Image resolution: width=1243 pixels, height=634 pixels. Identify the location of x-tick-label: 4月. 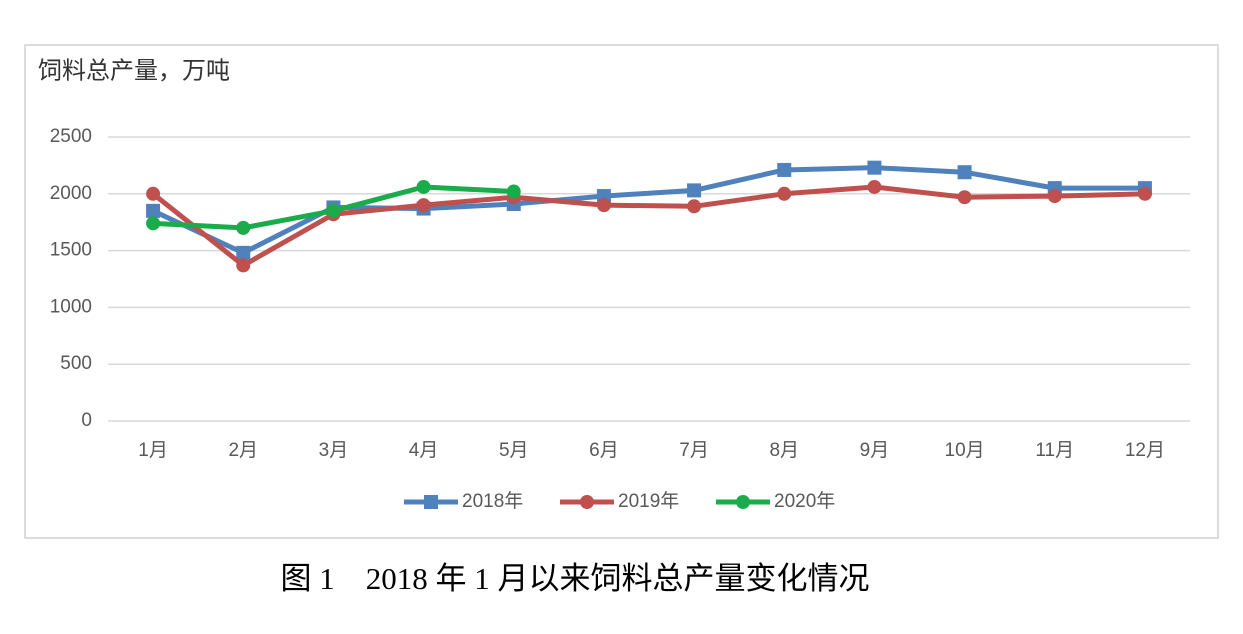
(424, 450).